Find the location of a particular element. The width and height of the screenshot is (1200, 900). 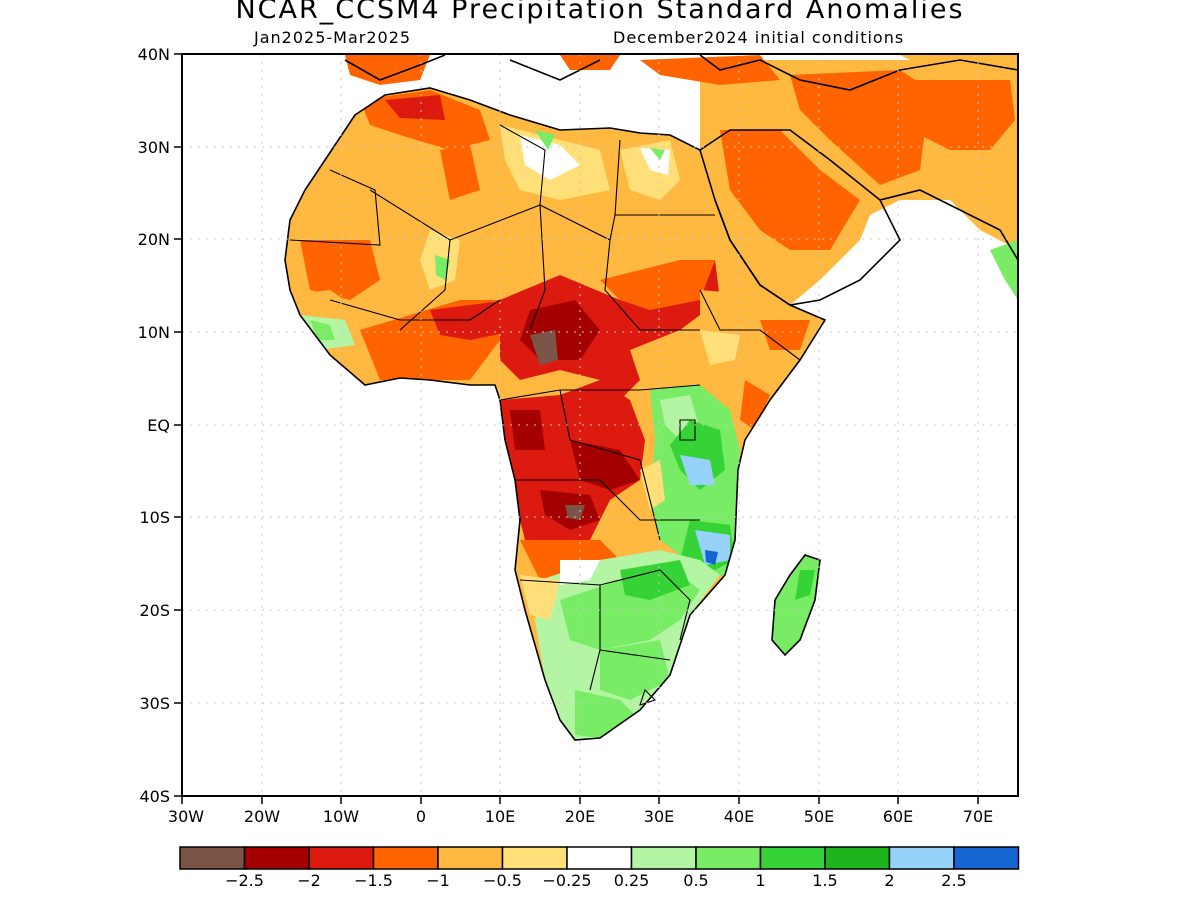

lon-label: 70E is located at coordinates (978, 816).